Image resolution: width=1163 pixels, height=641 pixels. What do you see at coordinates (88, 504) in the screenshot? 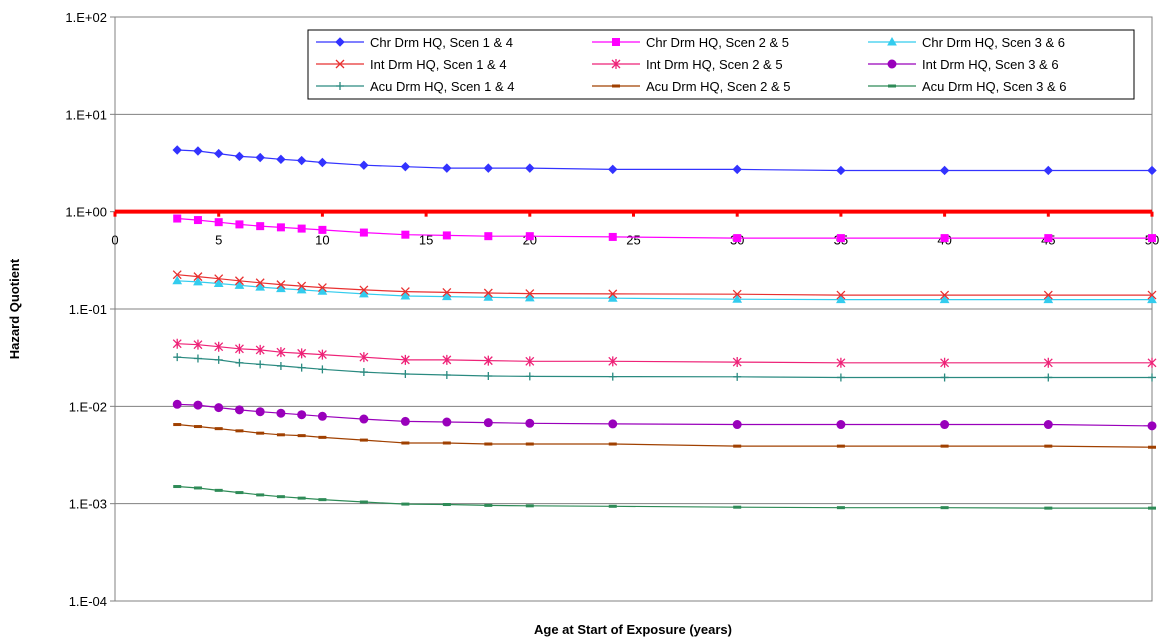
I see `y-tick-label: 1.E-03` at bounding box center [88, 504].